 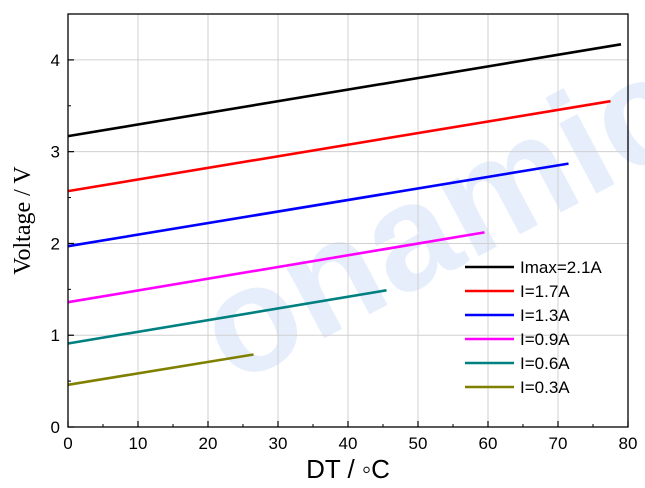 I want to click on x-tick-label: 10, so click(x=138, y=443).